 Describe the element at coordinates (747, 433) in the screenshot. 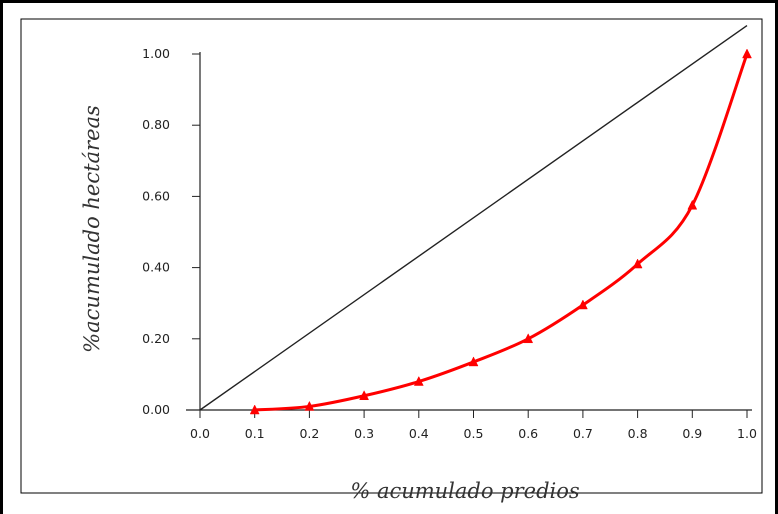

I see `x-tick-label: 1.0` at that location.